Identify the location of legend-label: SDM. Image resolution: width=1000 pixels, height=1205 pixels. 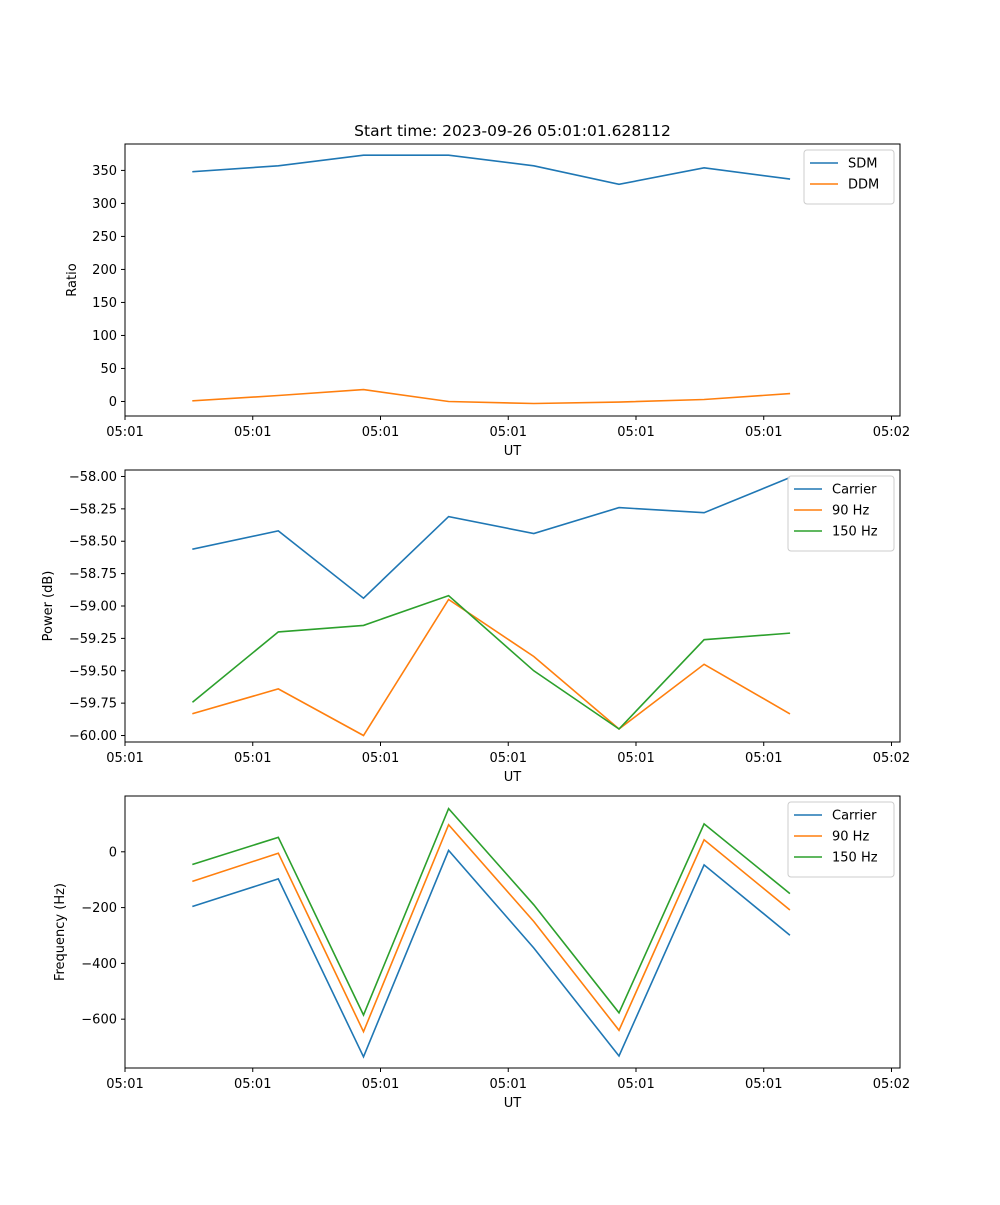
(862, 164).